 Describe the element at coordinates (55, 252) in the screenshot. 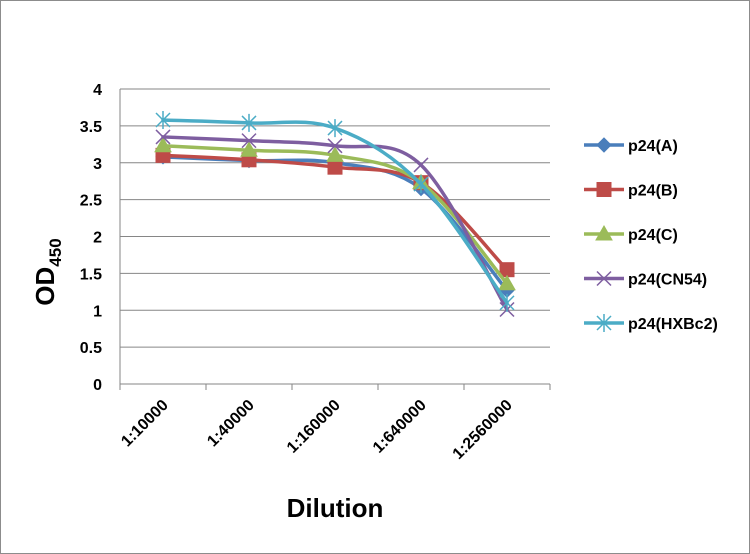

I see `y-axis-title-subscript: 450` at that location.